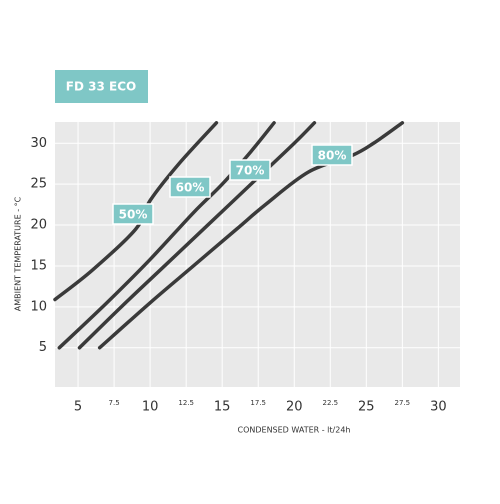 This screenshot has height=504, width=500. I want to click on x-tick-label: 17.5, so click(258, 403).